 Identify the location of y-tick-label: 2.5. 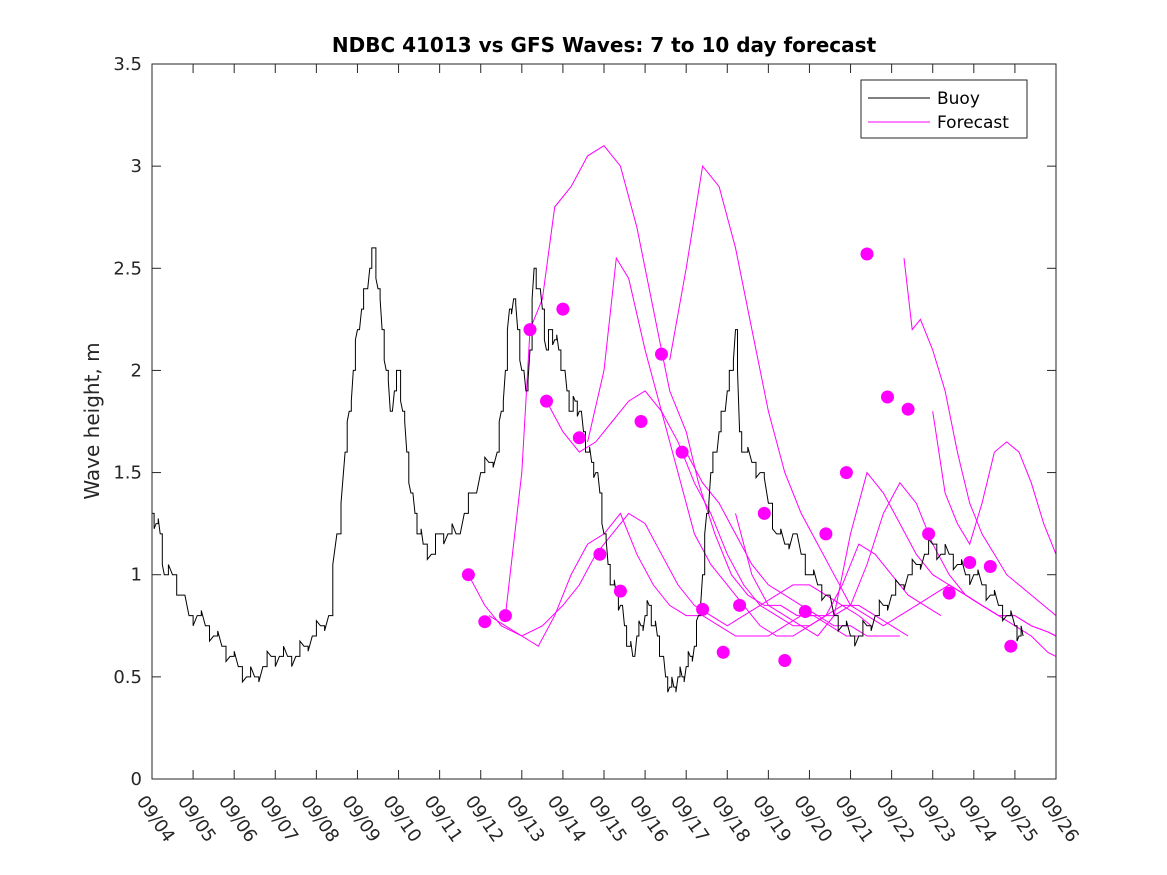
(127, 268).